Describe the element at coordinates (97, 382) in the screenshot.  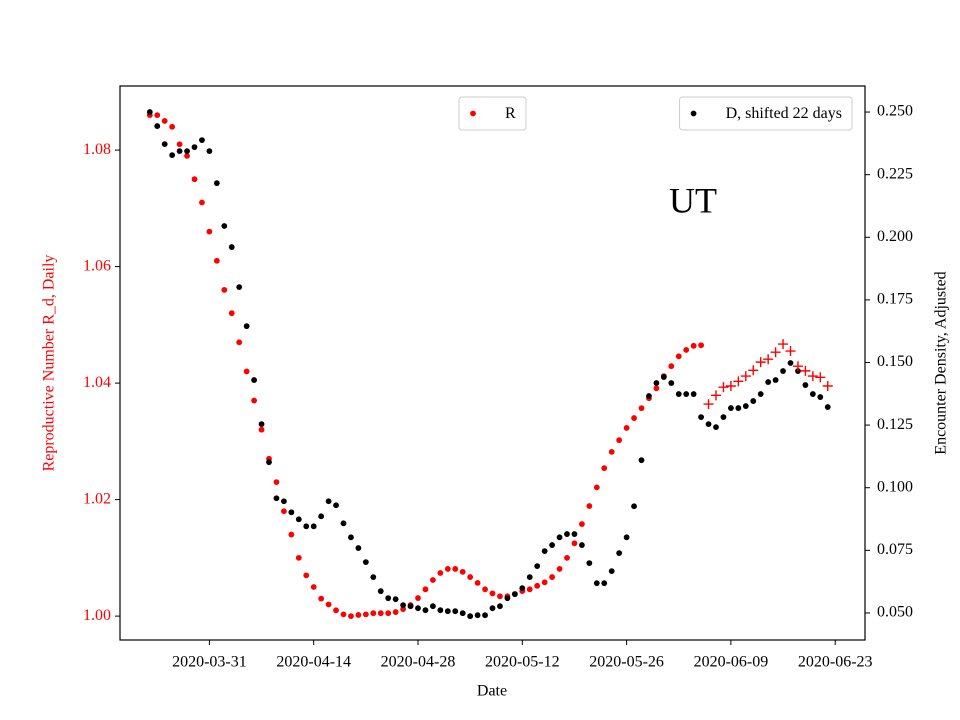
I see `y-tick-label: 1.04` at that location.